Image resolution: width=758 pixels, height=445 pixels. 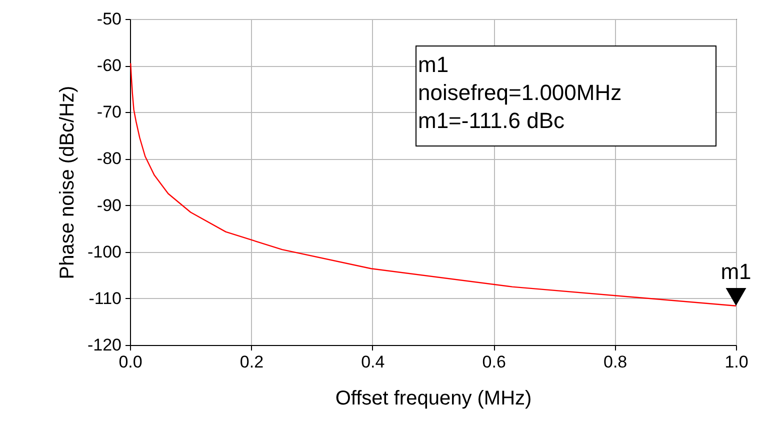 I want to click on y-axis-title: Phase noise (dBc/Hz), so click(x=67, y=183).